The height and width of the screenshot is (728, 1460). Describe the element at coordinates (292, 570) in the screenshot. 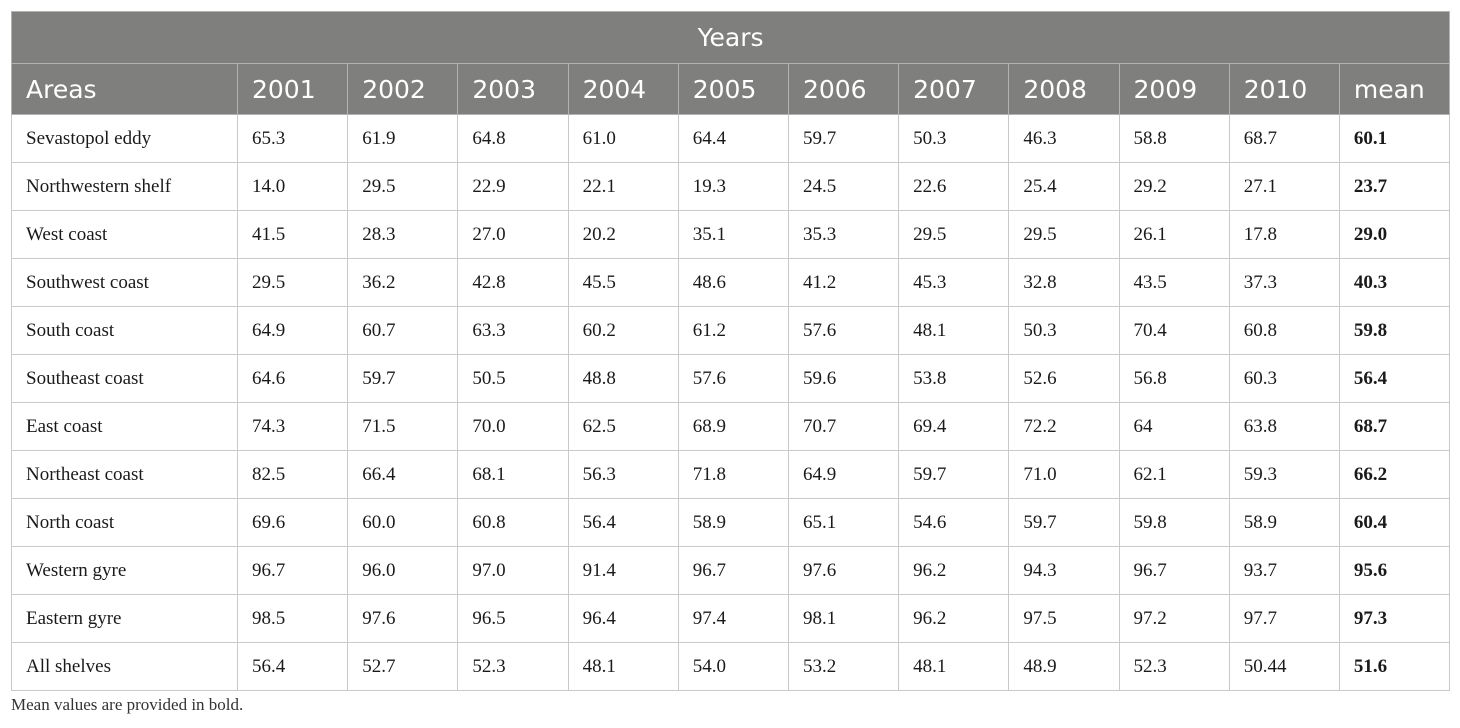

I see `value-cell: 96.7` at that location.